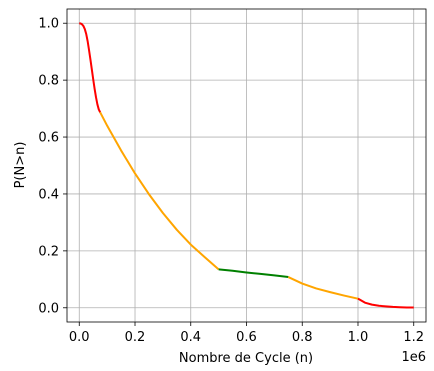 This screenshot has height=371, width=434. Describe the element at coordinates (79, 337) in the screenshot. I see `x-tick-label: 0.0` at that location.